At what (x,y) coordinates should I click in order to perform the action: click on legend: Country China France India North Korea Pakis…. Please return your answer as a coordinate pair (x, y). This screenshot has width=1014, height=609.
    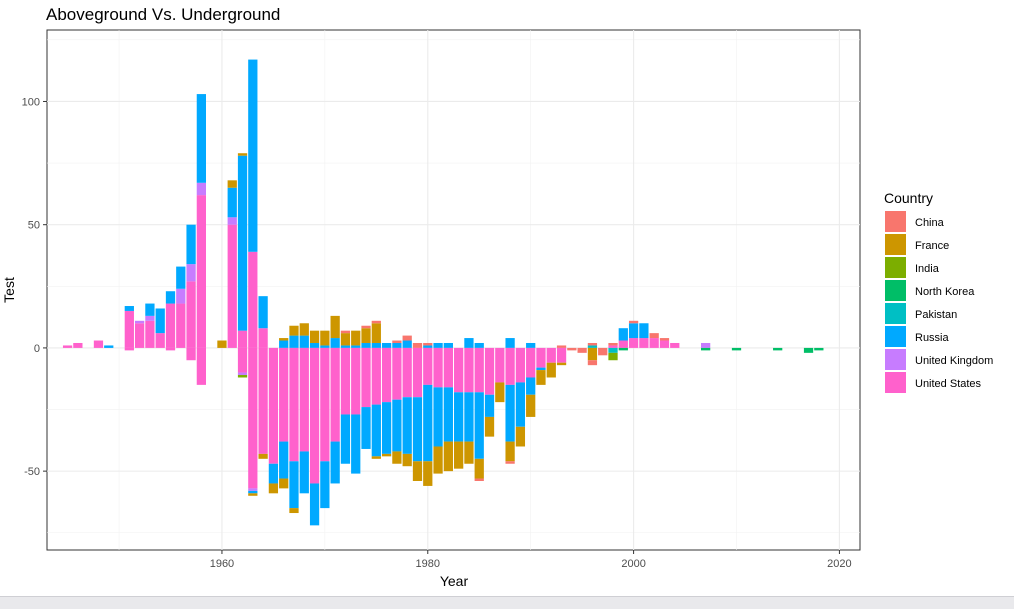
    Looking at the image, I should click on (938, 291).